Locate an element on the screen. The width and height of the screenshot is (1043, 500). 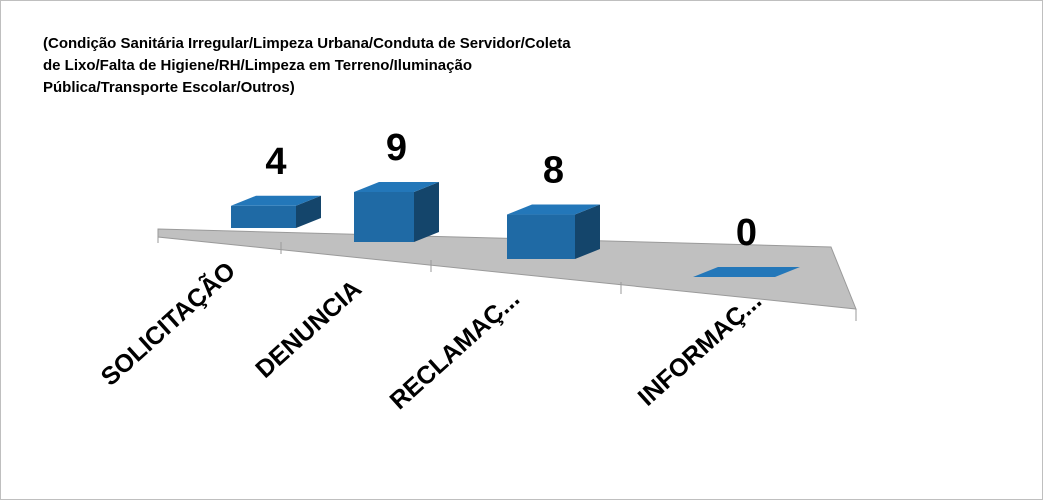
ticks is located at coordinates (507, 275).